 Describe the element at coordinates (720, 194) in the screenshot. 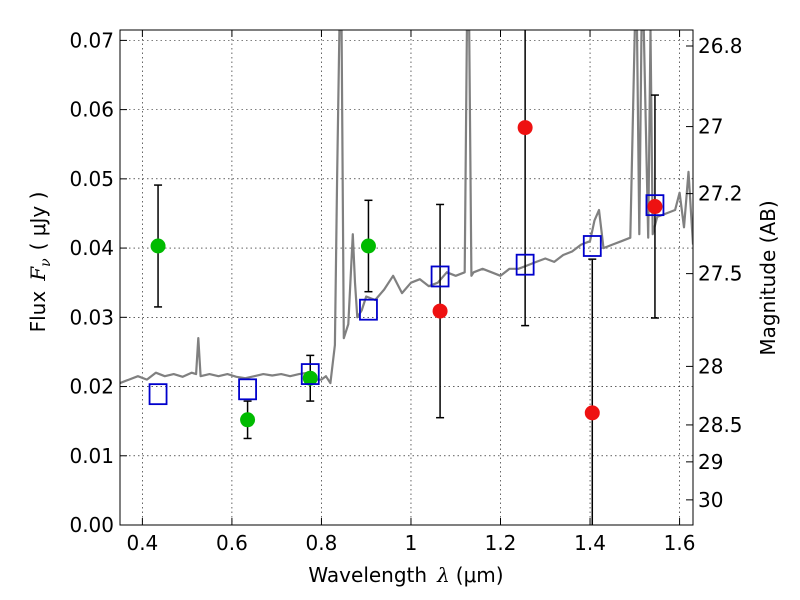

I see `y2-tick-label: 27.2` at that location.